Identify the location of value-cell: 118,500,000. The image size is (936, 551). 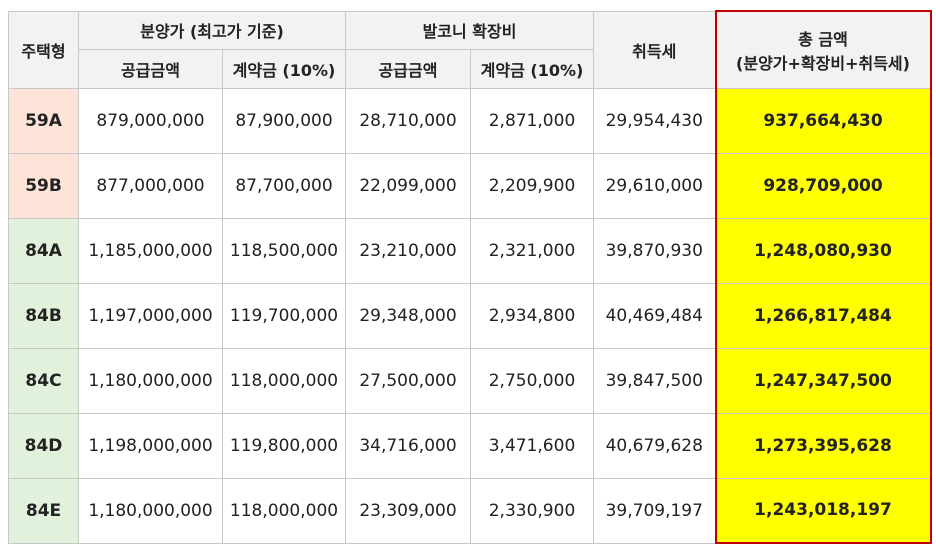
(284, 250).